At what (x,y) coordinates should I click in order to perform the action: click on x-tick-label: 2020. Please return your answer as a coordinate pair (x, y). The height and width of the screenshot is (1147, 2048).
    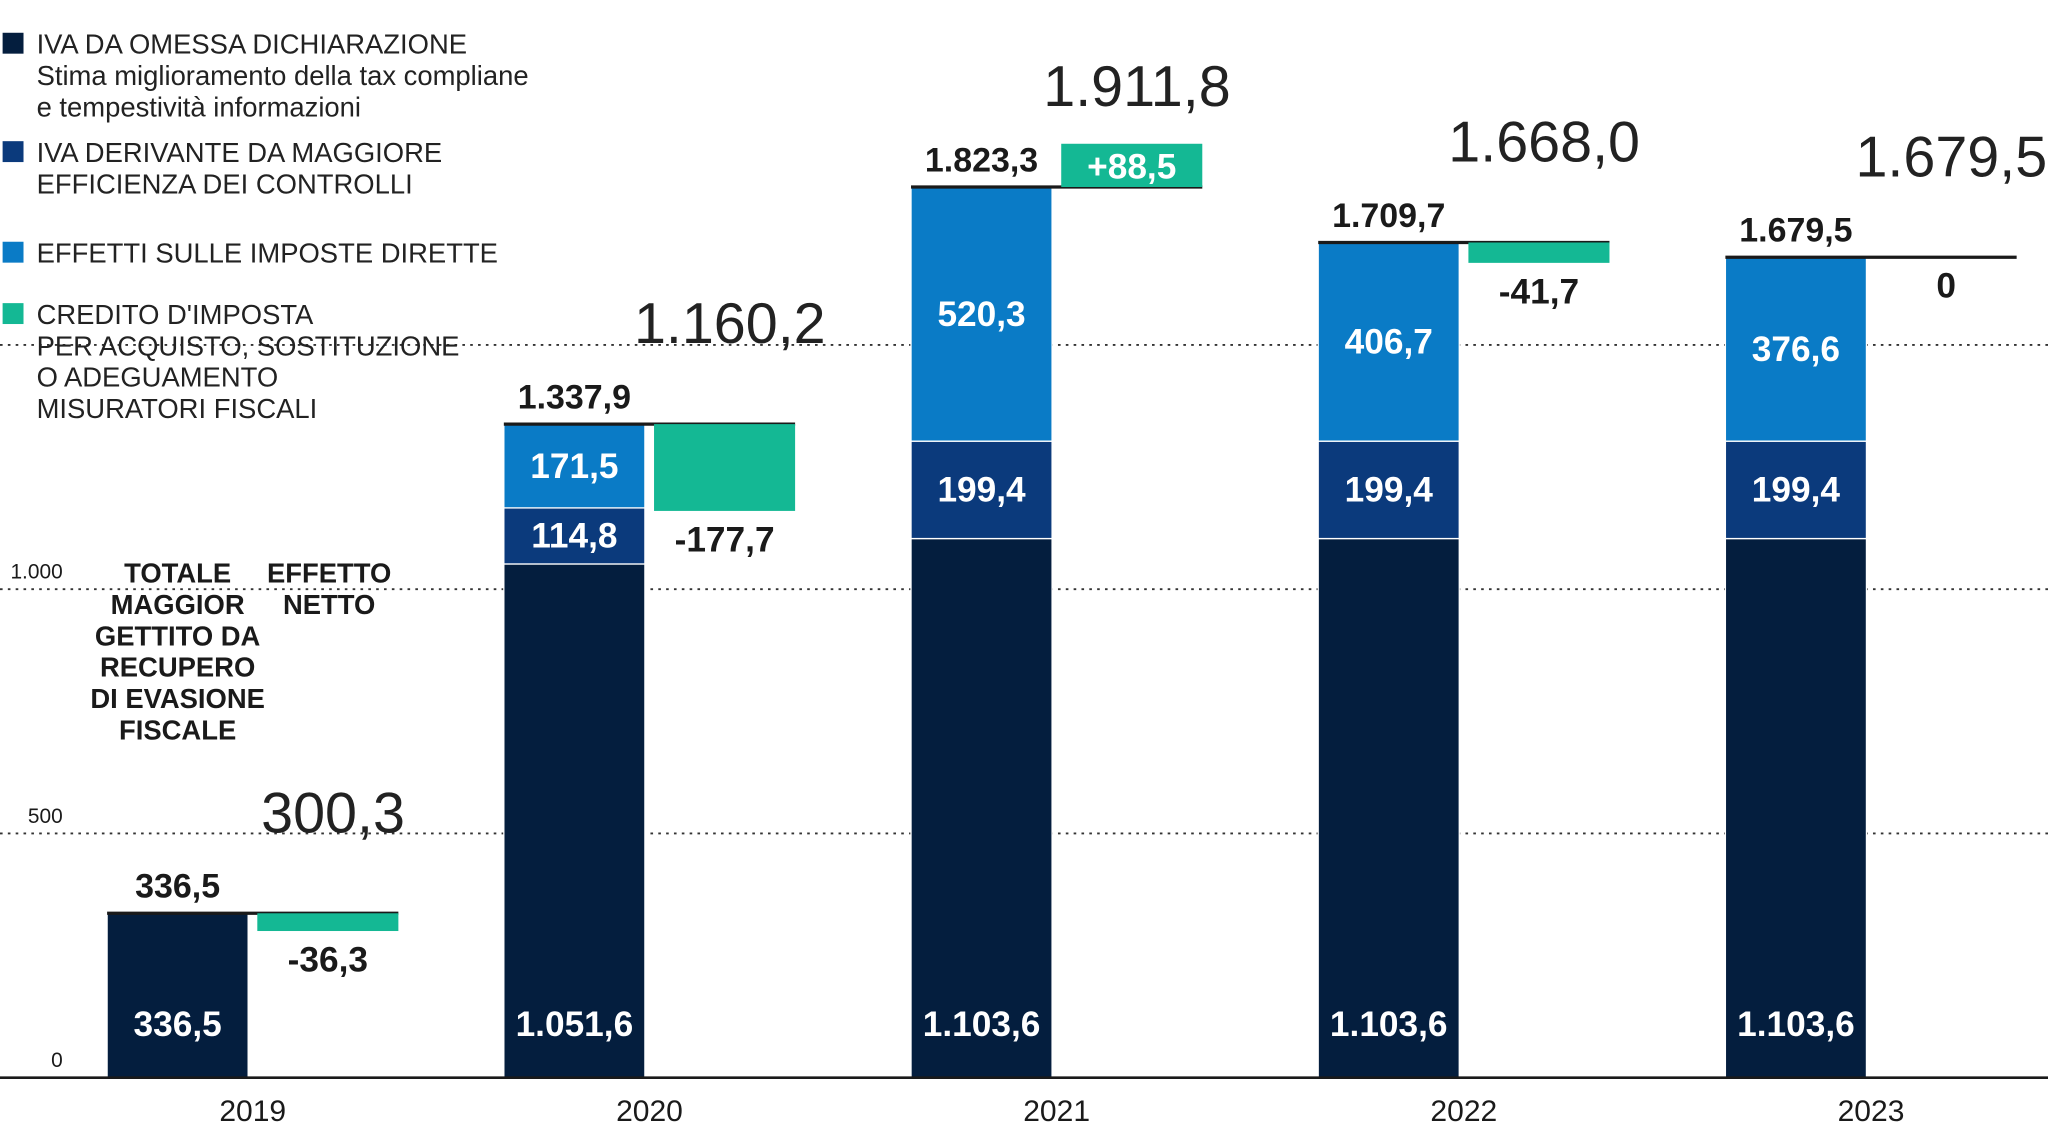
    Looking at the image, I should click on (649, 1111).